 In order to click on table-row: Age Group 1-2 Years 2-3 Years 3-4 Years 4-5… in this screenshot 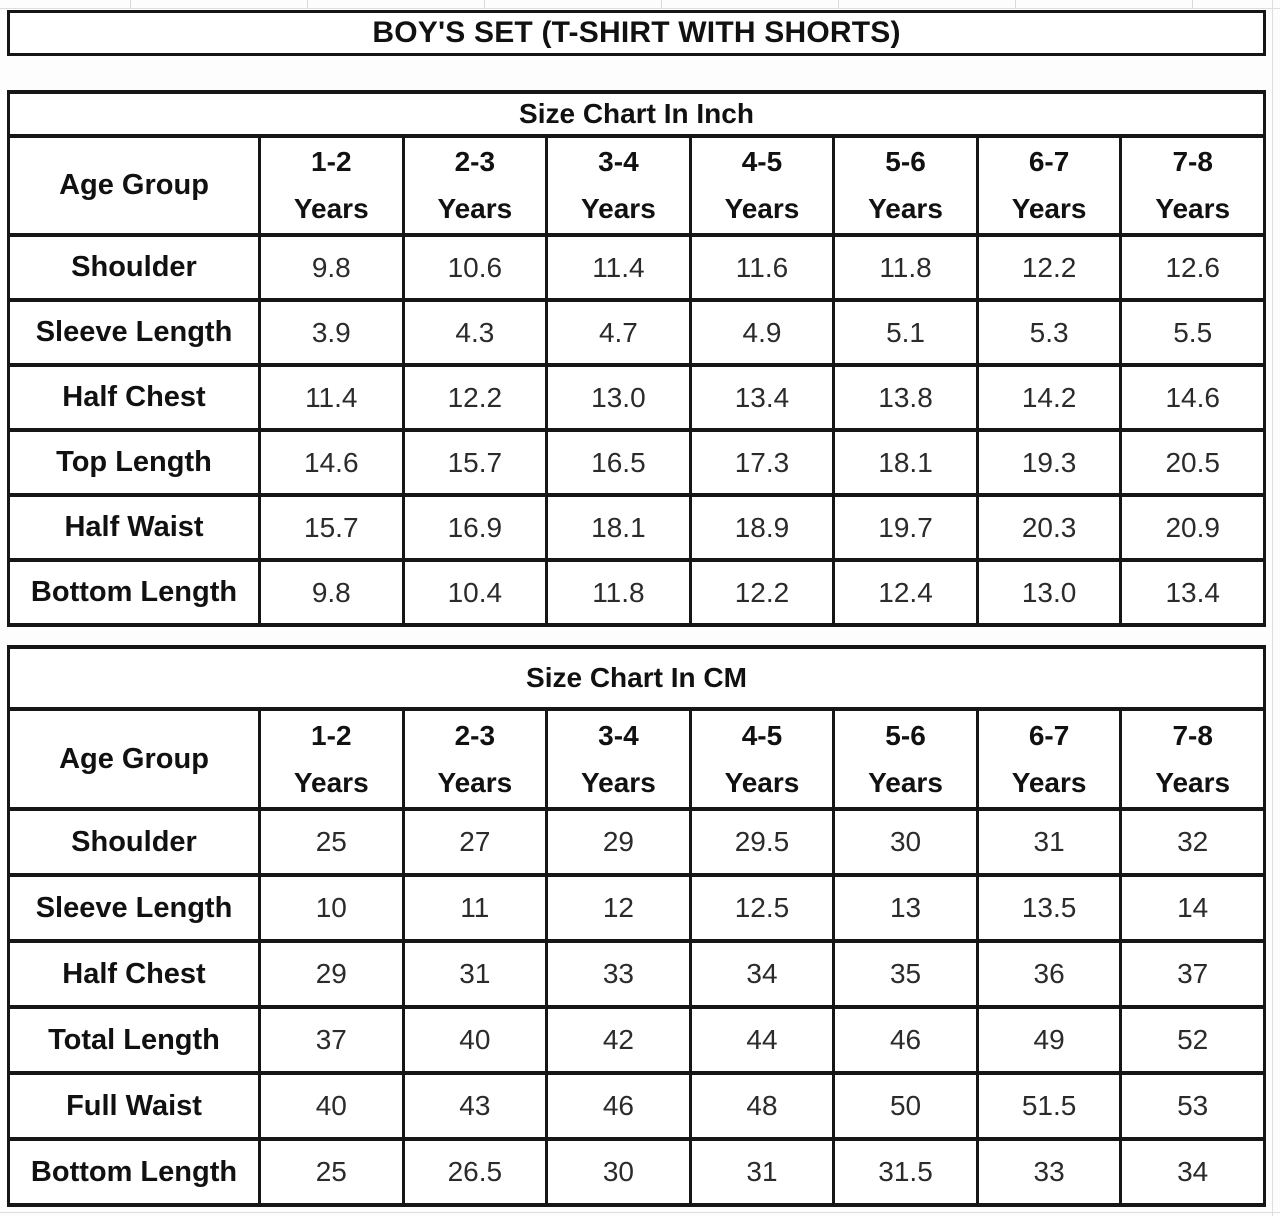, I will do `click(636, 759)`.